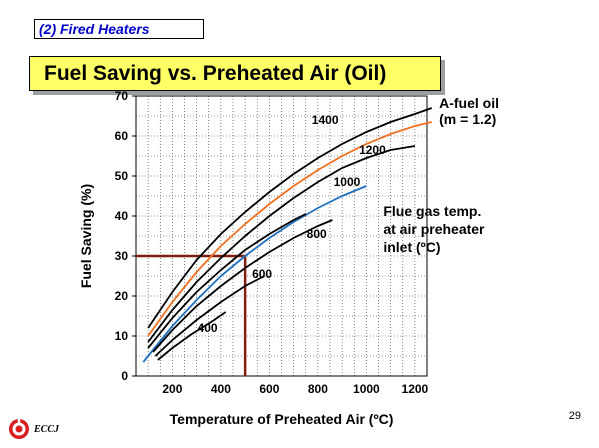  What do you see at coordinates (47, 429) in the screenshot?
I see `logo-text: ECCJ` at bounding box center [47, 429].